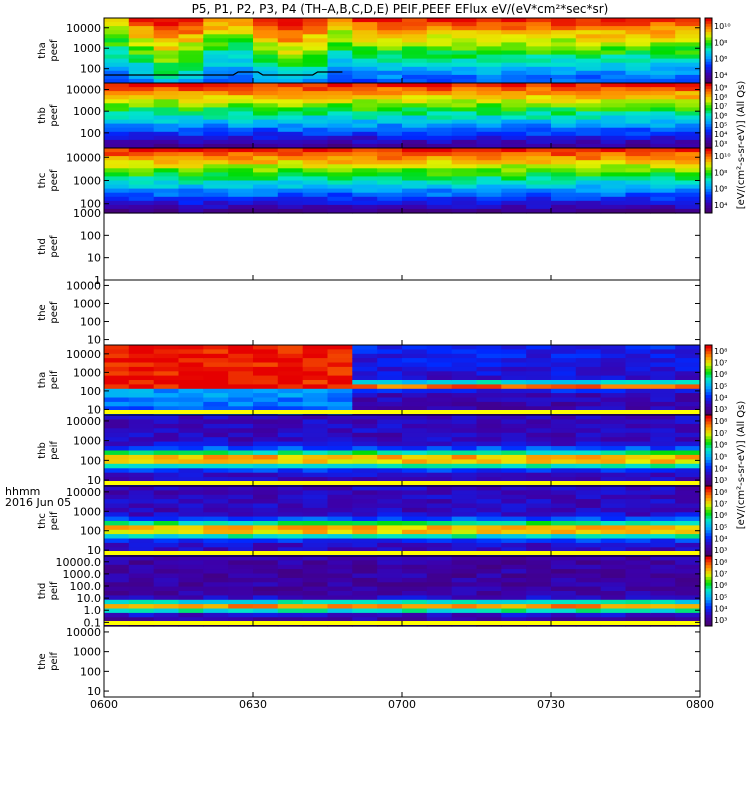  I want to click on colorbar-tick-label: 10⁴, so click(720, 468).